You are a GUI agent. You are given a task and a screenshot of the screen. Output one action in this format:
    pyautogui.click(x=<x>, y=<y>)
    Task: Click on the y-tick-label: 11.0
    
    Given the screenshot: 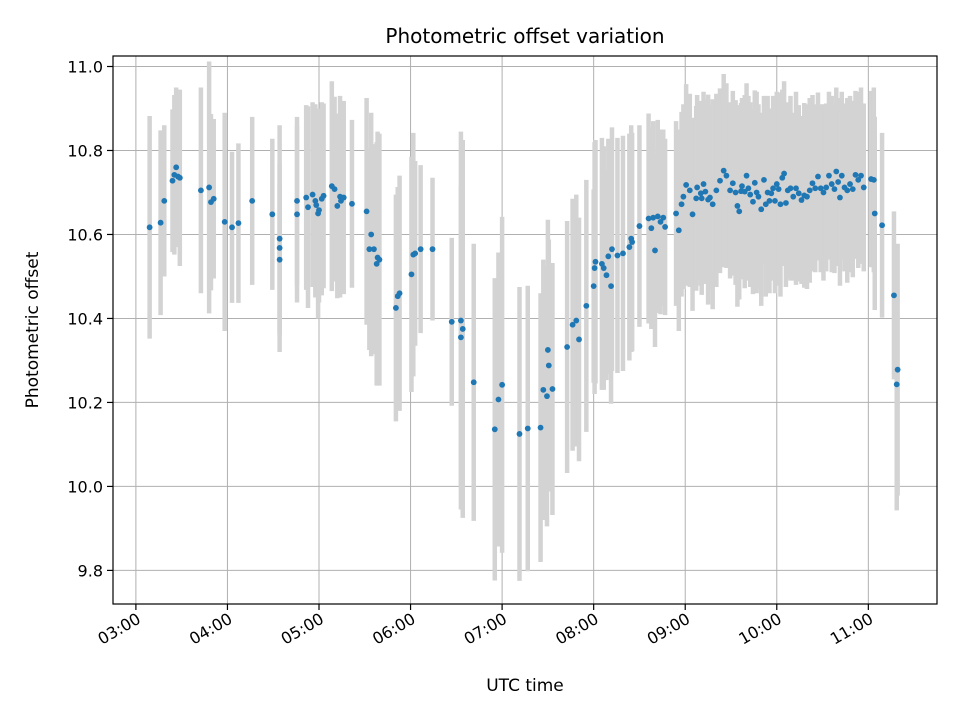 What is the action you would take?
    pyautogui.click(x=85, y=66)
    